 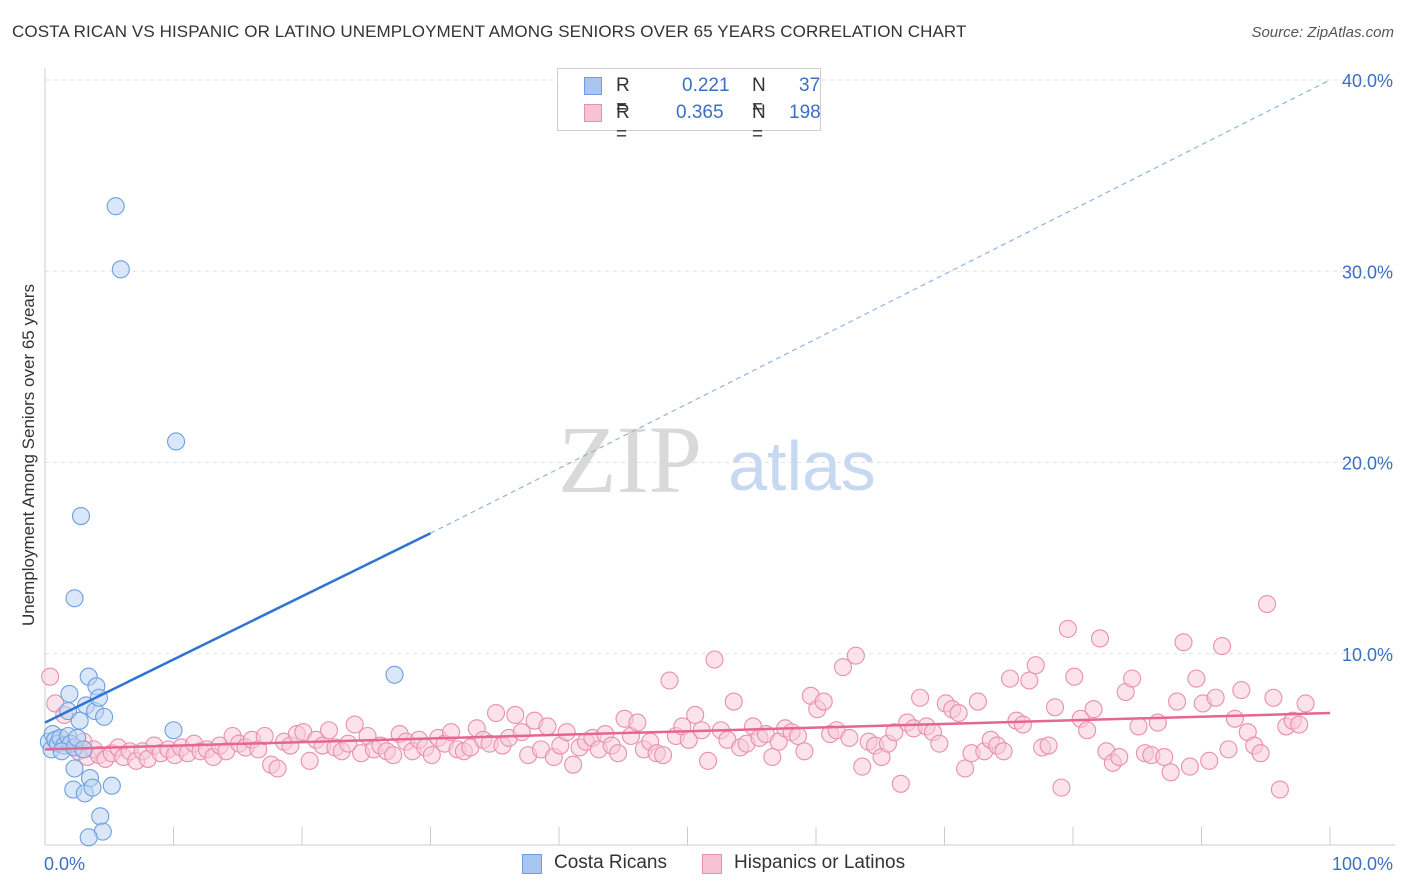 I want to click on series-swatch-costa-ricans, so click(x=532, y=864).